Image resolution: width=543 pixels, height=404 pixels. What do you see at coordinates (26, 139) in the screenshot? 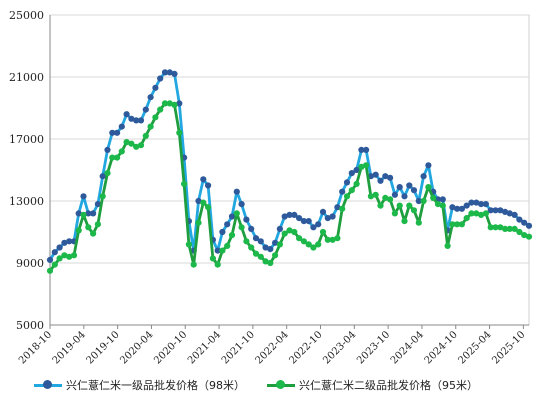
I see `y-tick-label: 17000` at bounding box center [26, 139].